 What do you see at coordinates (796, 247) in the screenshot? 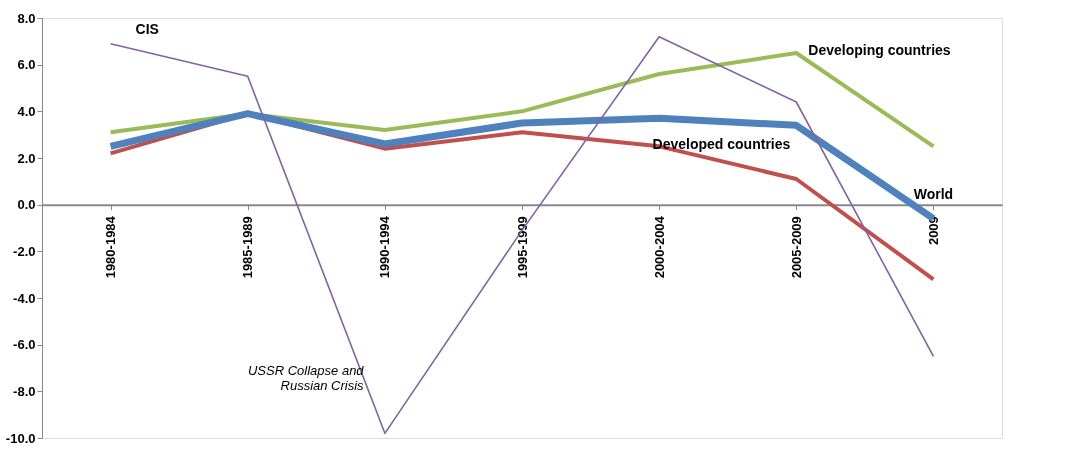
I see `x-tick-label: 2005-2009` at bounding box center [796, 247].